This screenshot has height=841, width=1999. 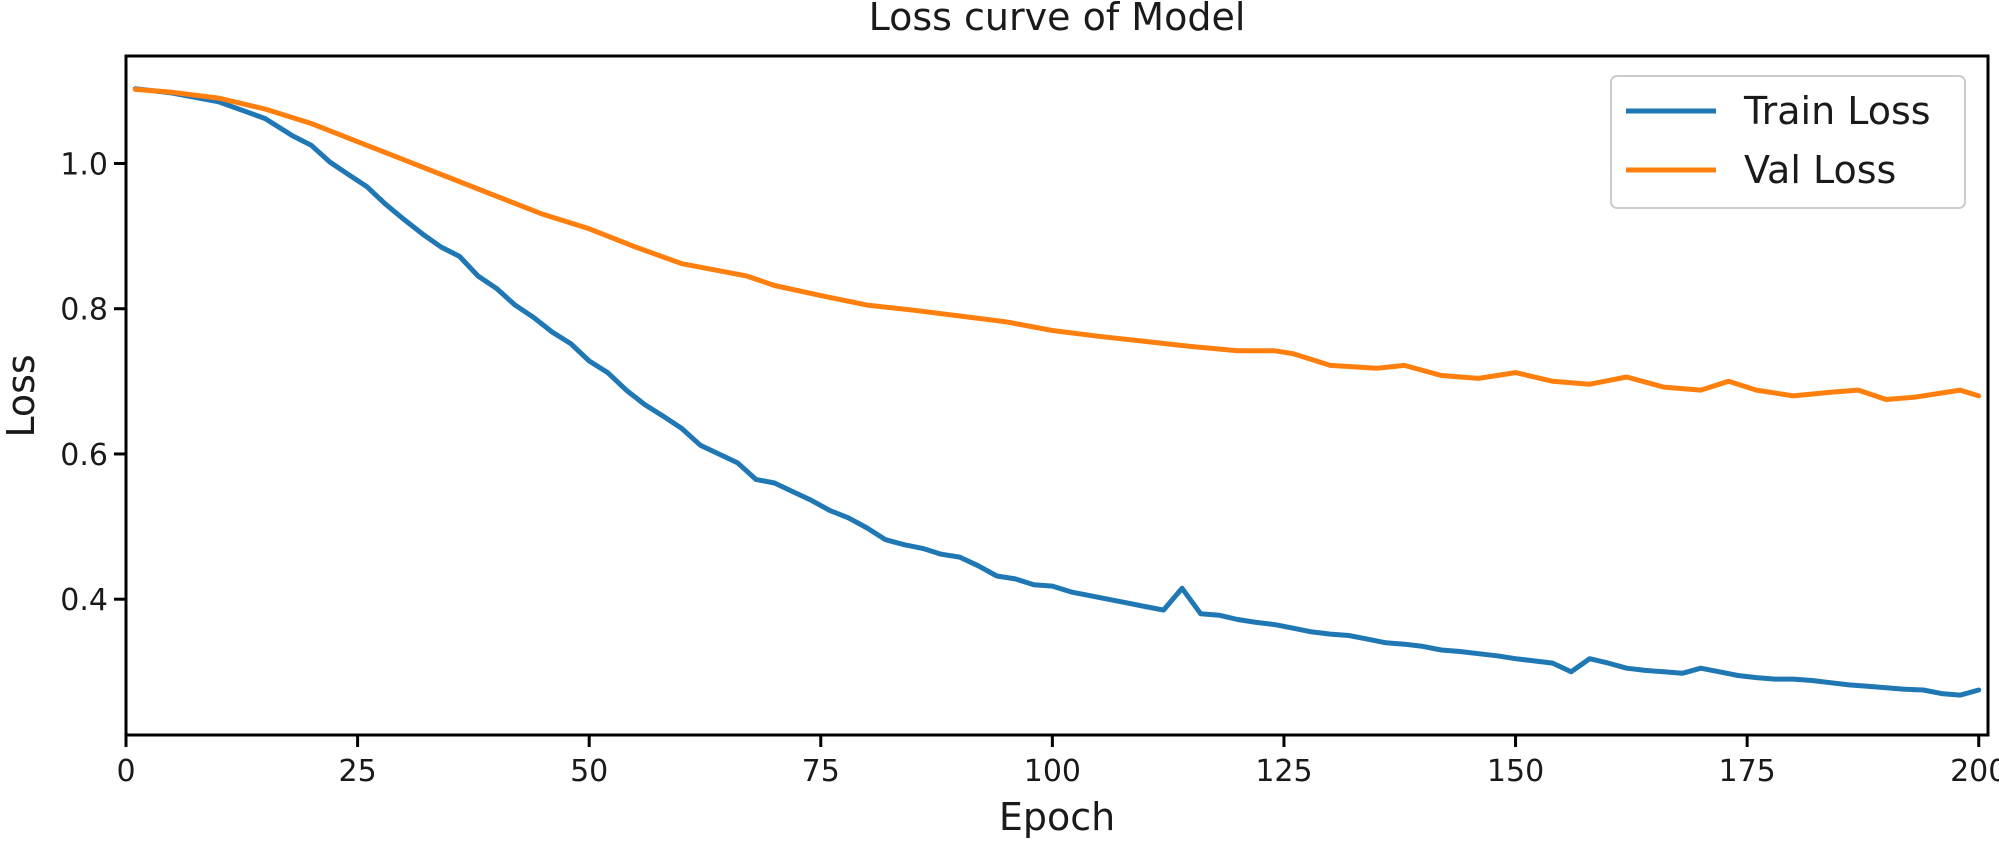 What do you see at coordinates (1837, 111) in the screenshot?
I see `legend-label-train-loss: Train Loss` at bounding box center [1837, 111].